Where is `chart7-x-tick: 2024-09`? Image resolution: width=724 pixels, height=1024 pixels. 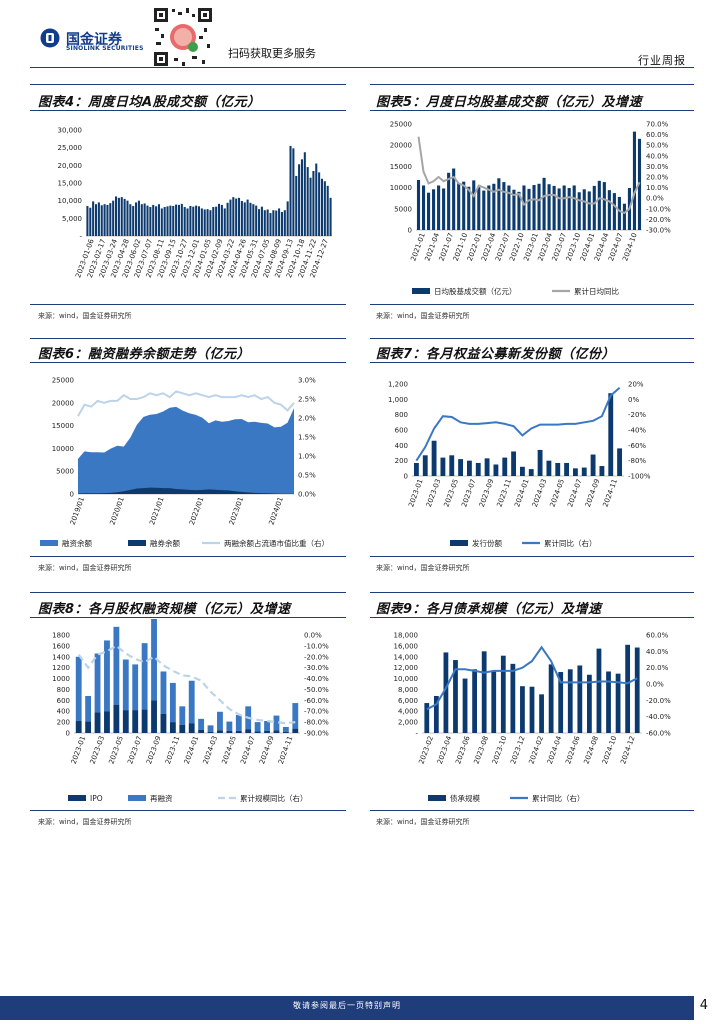 chart7-x-tick: 2024-09 is located at coordinates (593, 493).